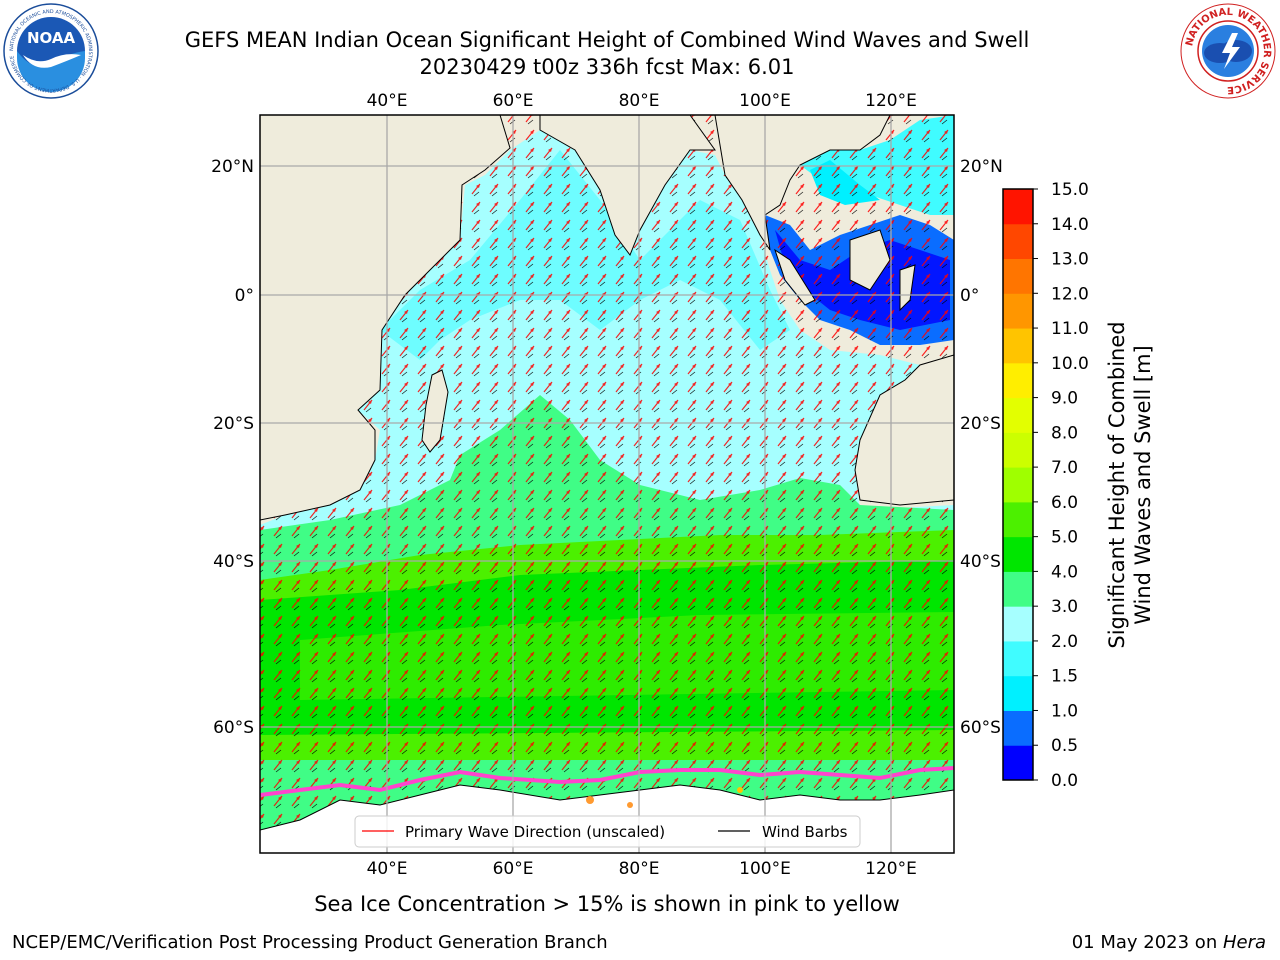 The width and height of the screenshot is (1280, 960). I want to click on legend-wave-direction: Primary Wave Direction (unscaled), so click(535, 832).